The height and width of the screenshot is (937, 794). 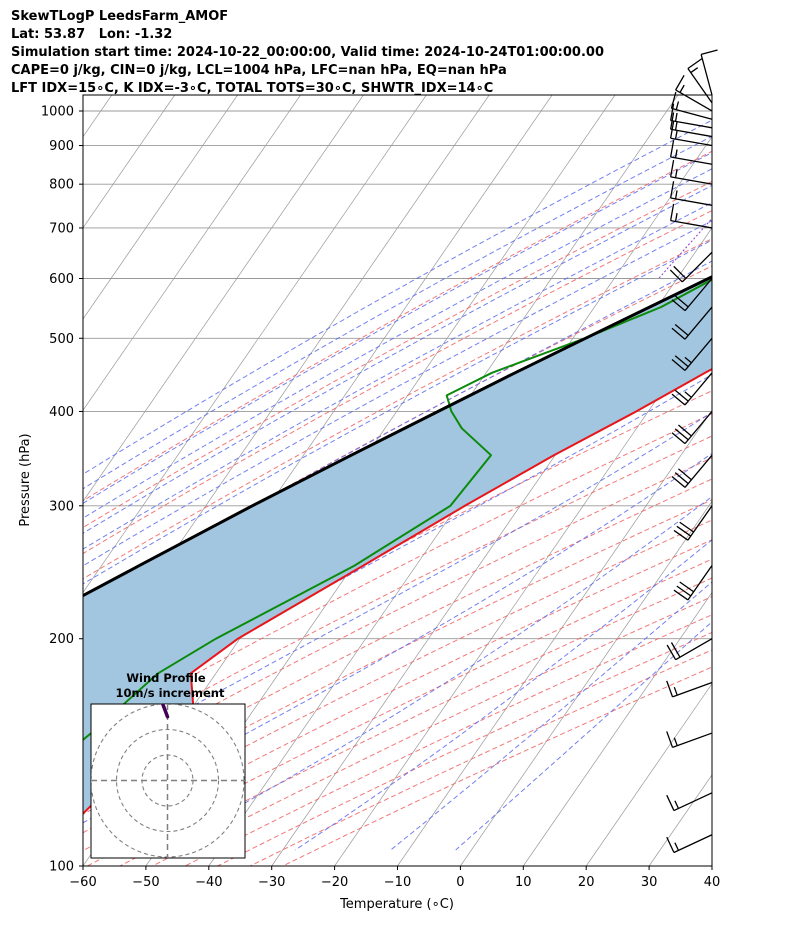 What do you see at coordinates (25, 479) in the screenshot?
I see `y-axis-label: Pressure (hPa)` at bounding box center [25, 479].